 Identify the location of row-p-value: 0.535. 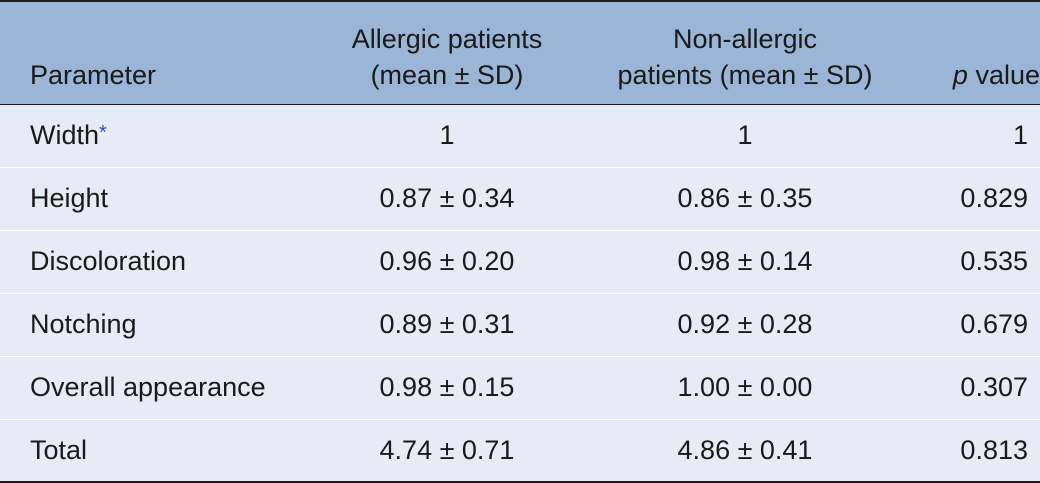
(994, 261).